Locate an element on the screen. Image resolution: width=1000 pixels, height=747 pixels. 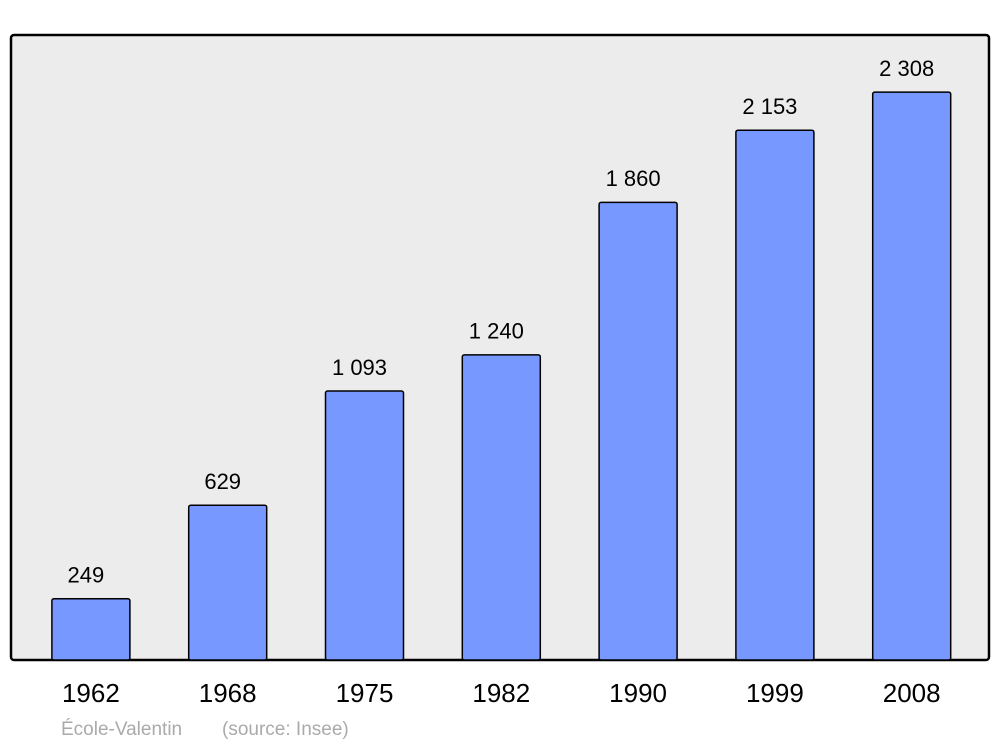
source-label: (source: Insee) is located at coordinates (285, 729).